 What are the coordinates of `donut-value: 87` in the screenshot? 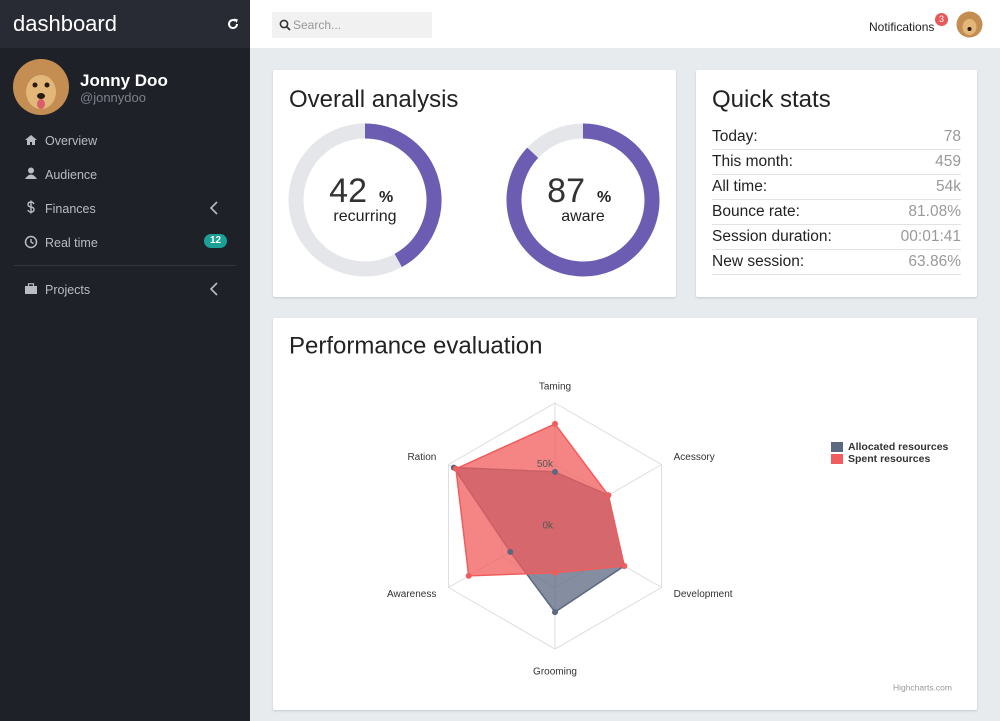 It's located at (566, 191).